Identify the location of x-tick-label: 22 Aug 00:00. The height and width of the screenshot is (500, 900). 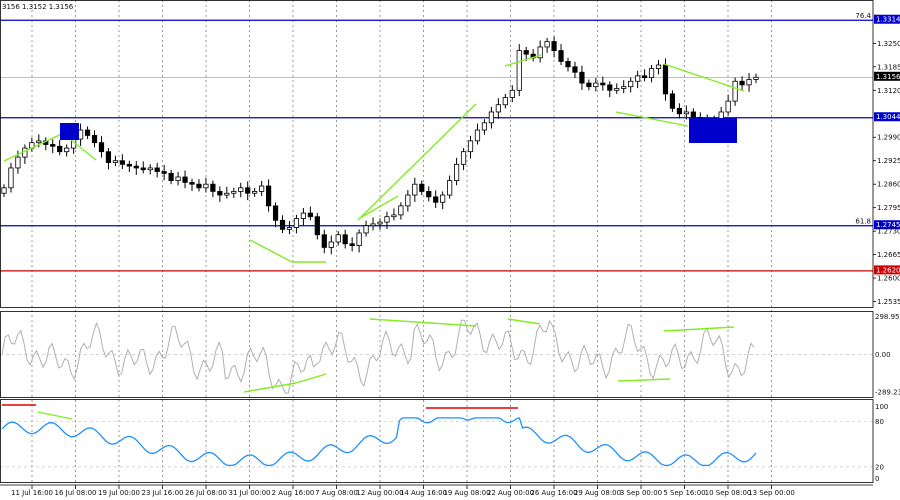
(510, 493).